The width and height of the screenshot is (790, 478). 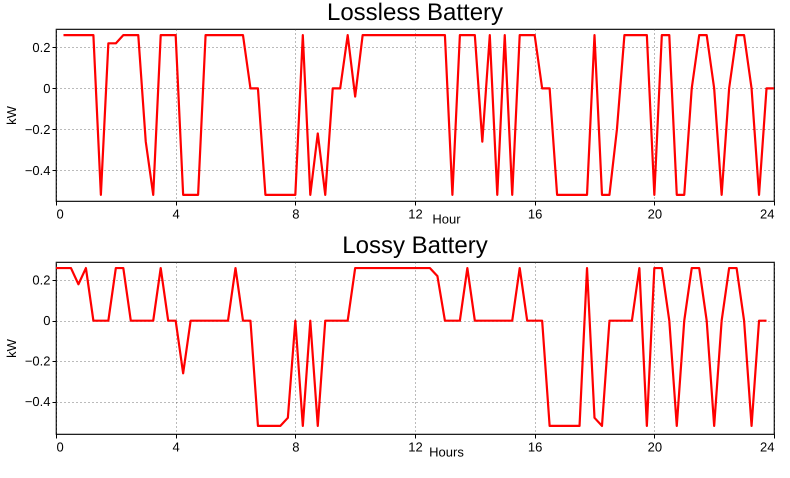 I want to click on chart-title: Lossy Battery, so click(x=415, y=245).